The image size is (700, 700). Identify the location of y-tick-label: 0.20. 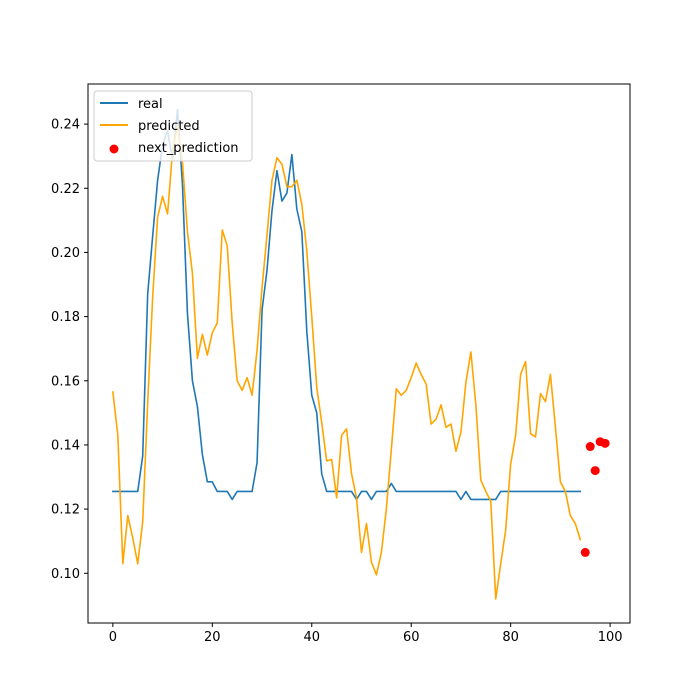
(65, 253).